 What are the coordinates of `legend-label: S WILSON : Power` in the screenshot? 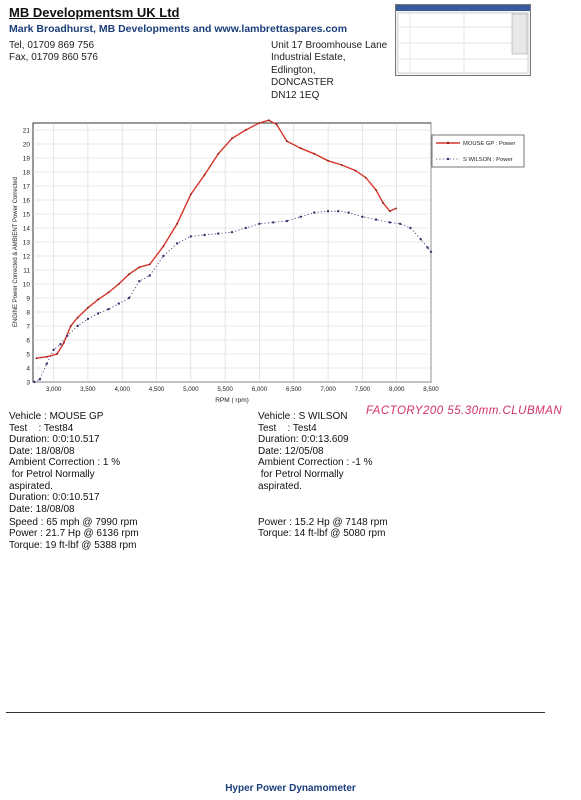 It's located at (488, 160).